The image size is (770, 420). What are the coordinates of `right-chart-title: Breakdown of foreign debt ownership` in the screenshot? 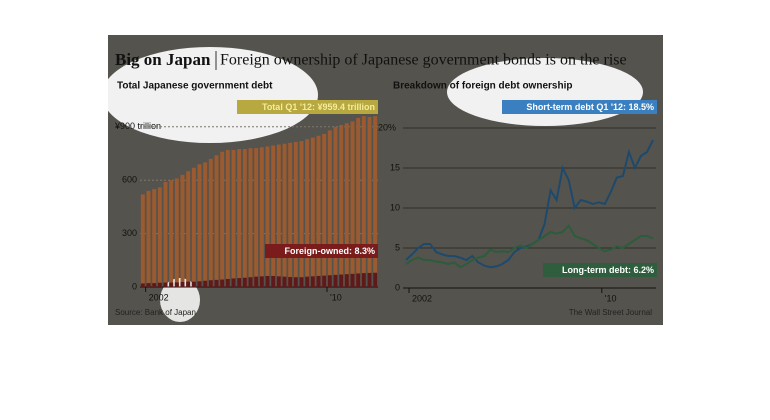 It's located at (482, 86).